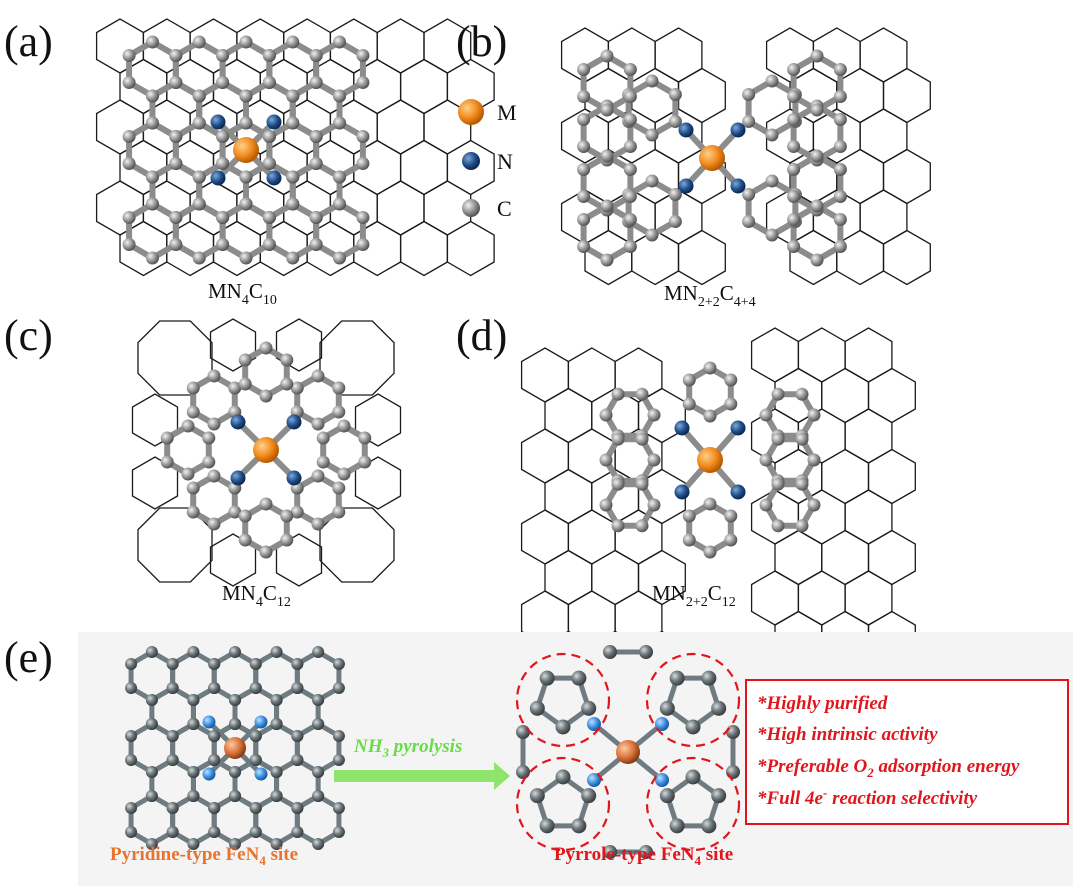 Image resolution: width=1073 pixels, height=886 pixels. What do you see at coordinates (628, 752) in the screenshot?
I see `pyrrole-structure-atoms` at bounding box center [628, 752].